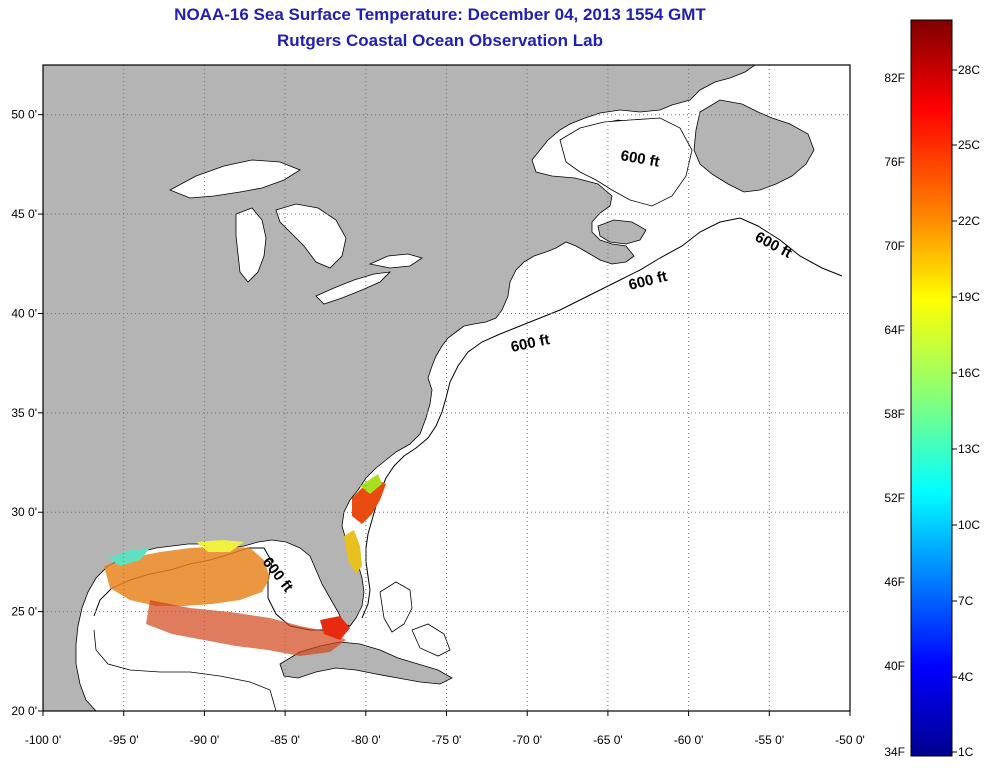  I want to click on colorbar-c-label: 16C, so click(969, 373).